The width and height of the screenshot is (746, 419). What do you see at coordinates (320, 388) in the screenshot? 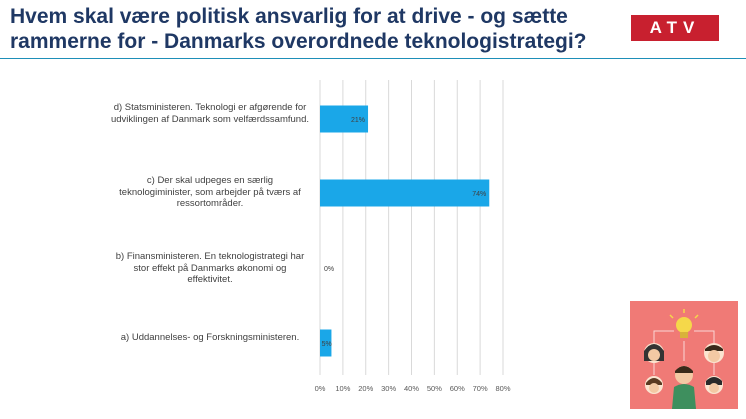
I see `x-tick-label: 0%` at bounding box center [320, 388].